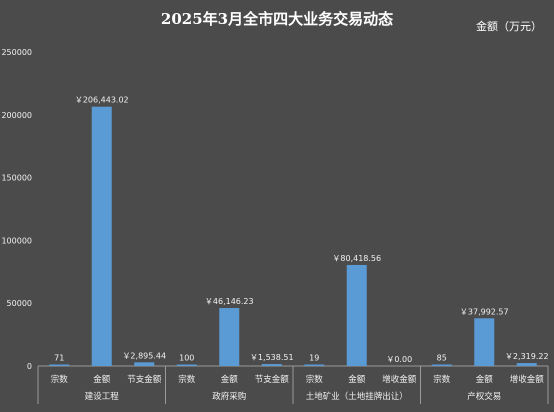  I want to click on group-label: 产权交易, so click(484, 396).